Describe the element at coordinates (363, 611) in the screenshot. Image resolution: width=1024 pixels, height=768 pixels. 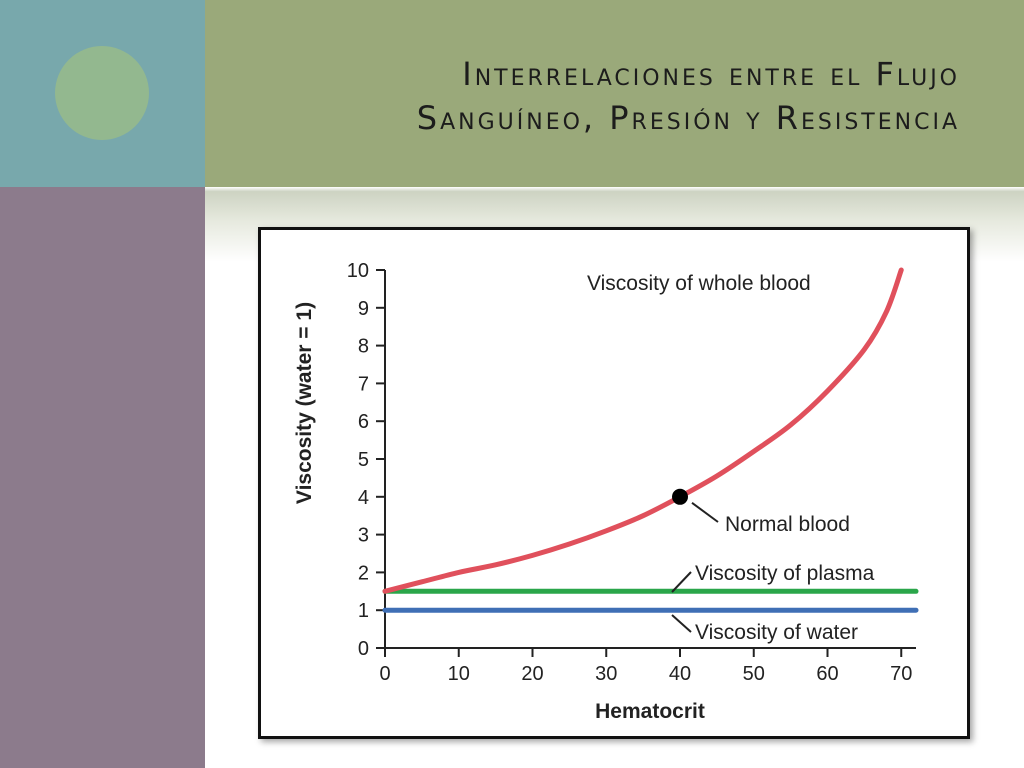
I see `y-tick-label: 1` at that location.